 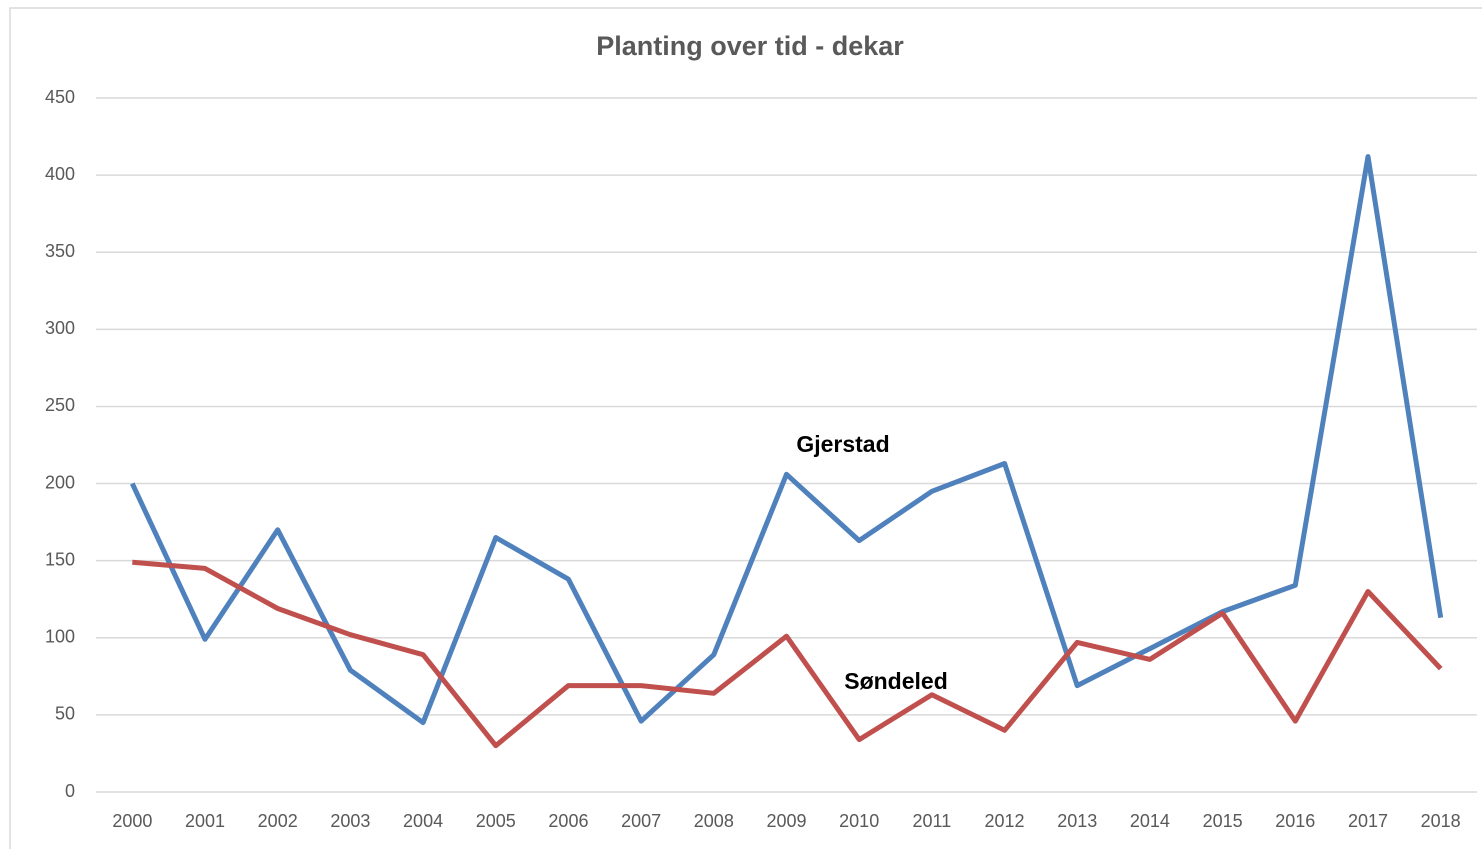 I want to click on x-tick-label: 2005, so click(x=496, y=821).